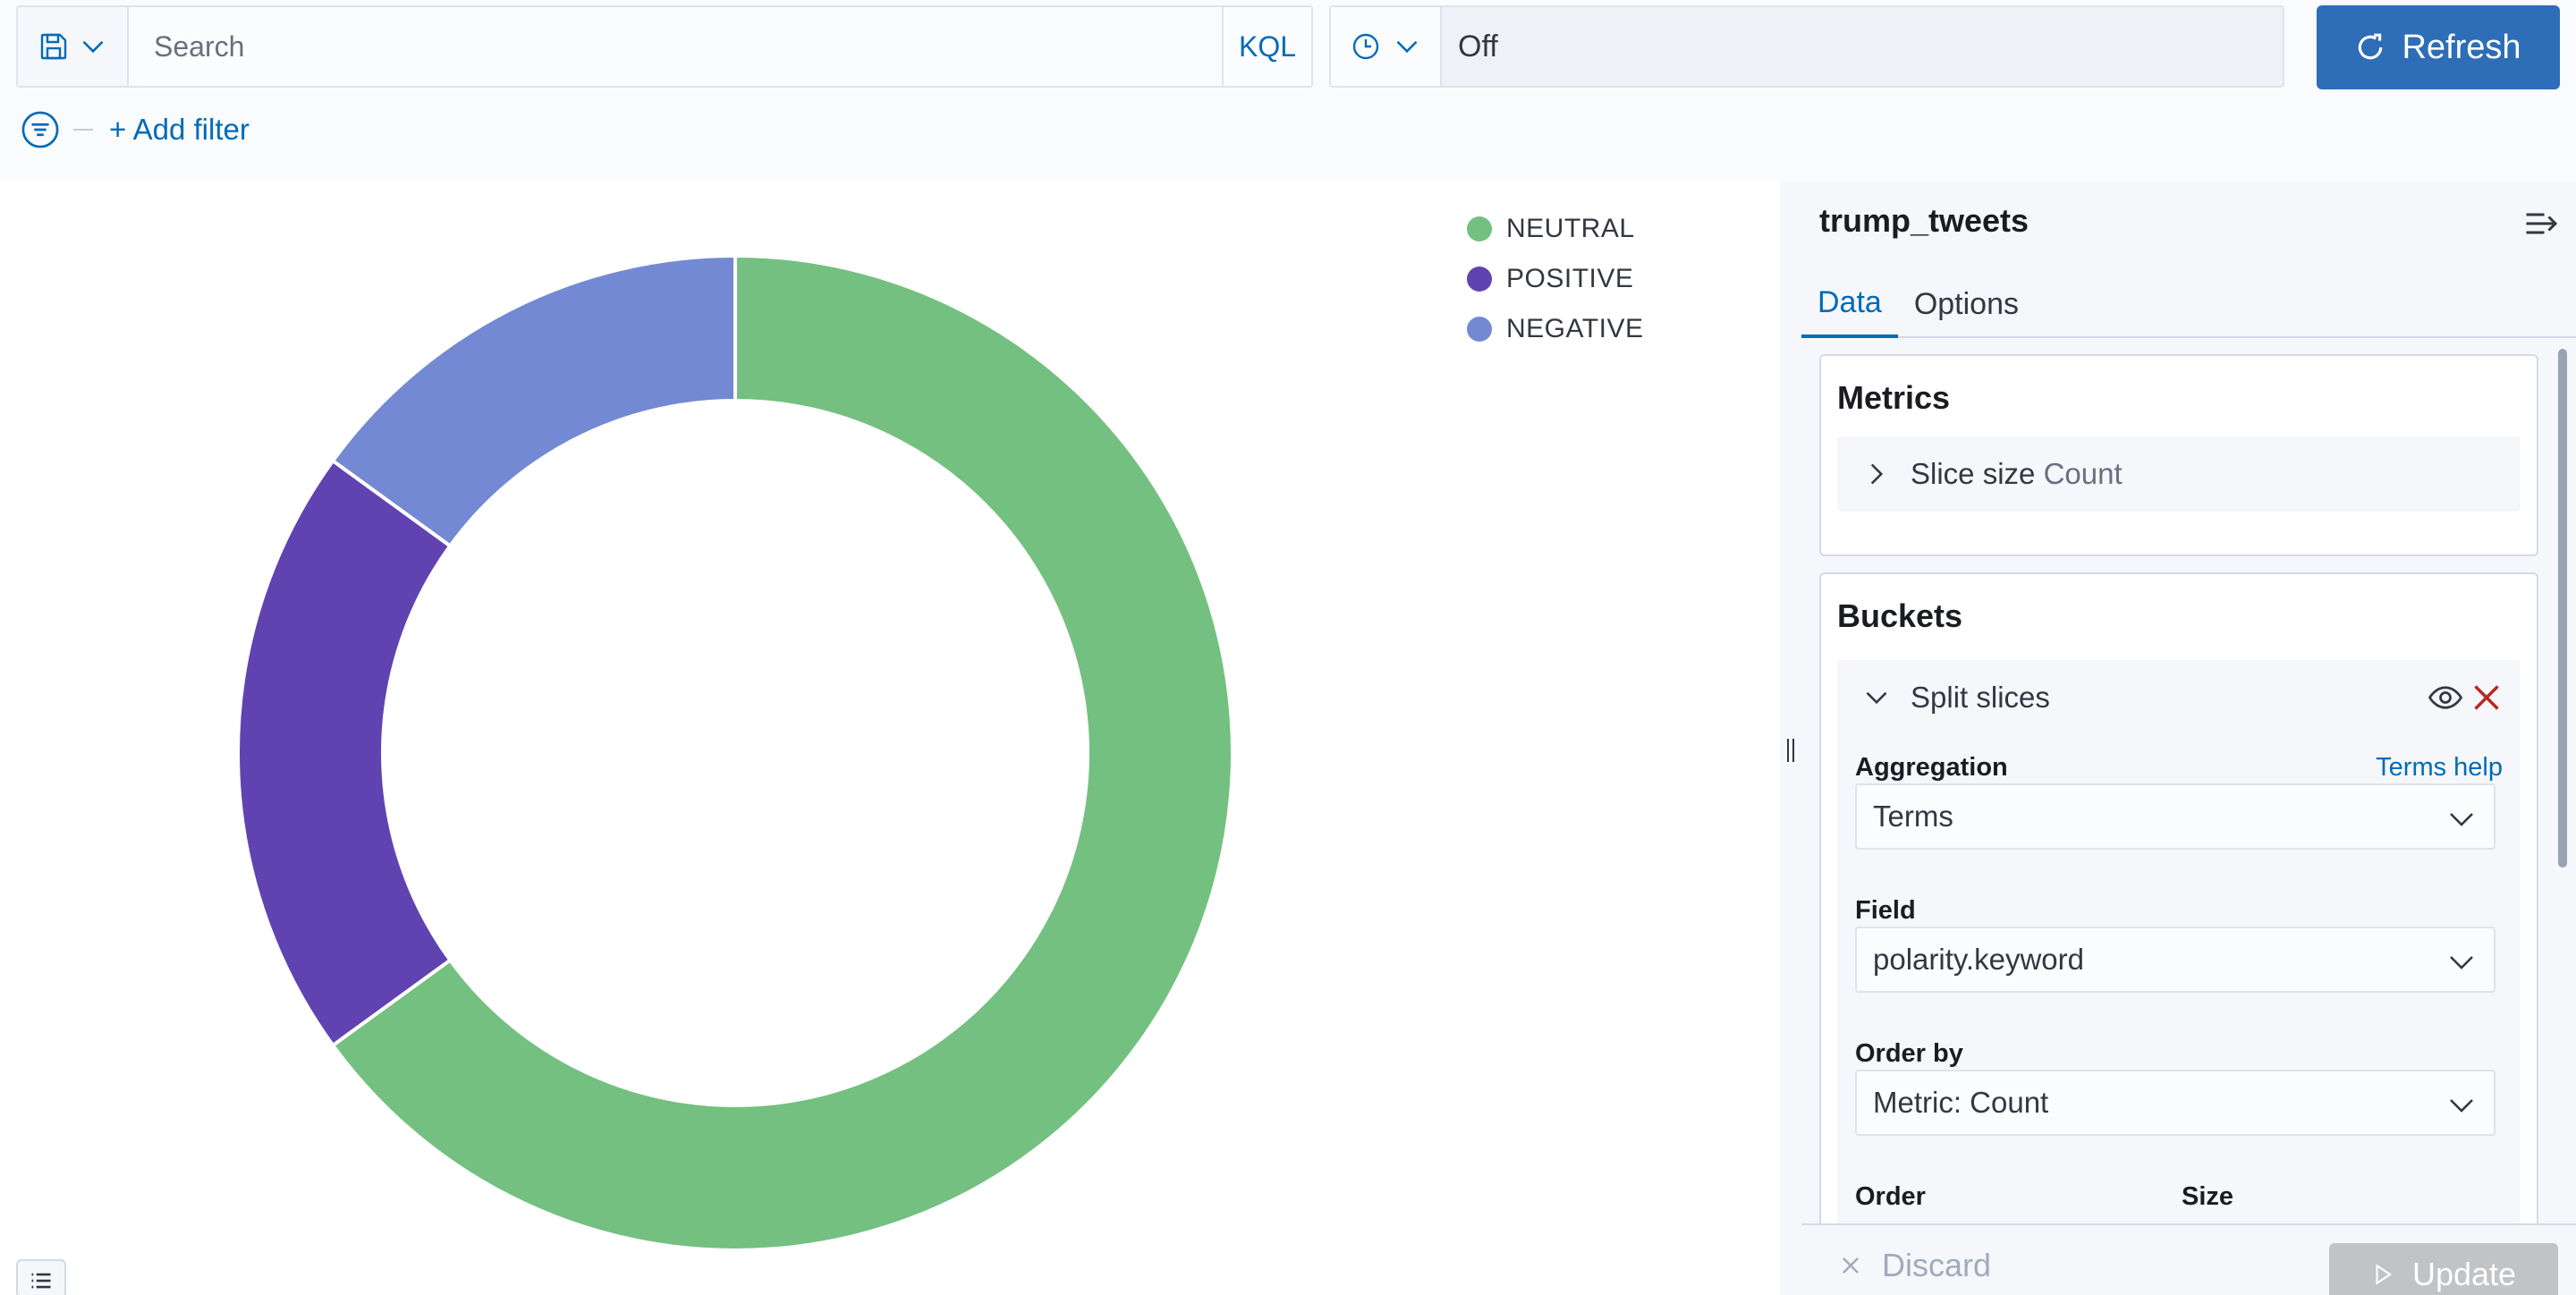 The width and height of the screenshot is (2576, 1295). I want to click on metric-label: Slice size, so click(1973, 474).